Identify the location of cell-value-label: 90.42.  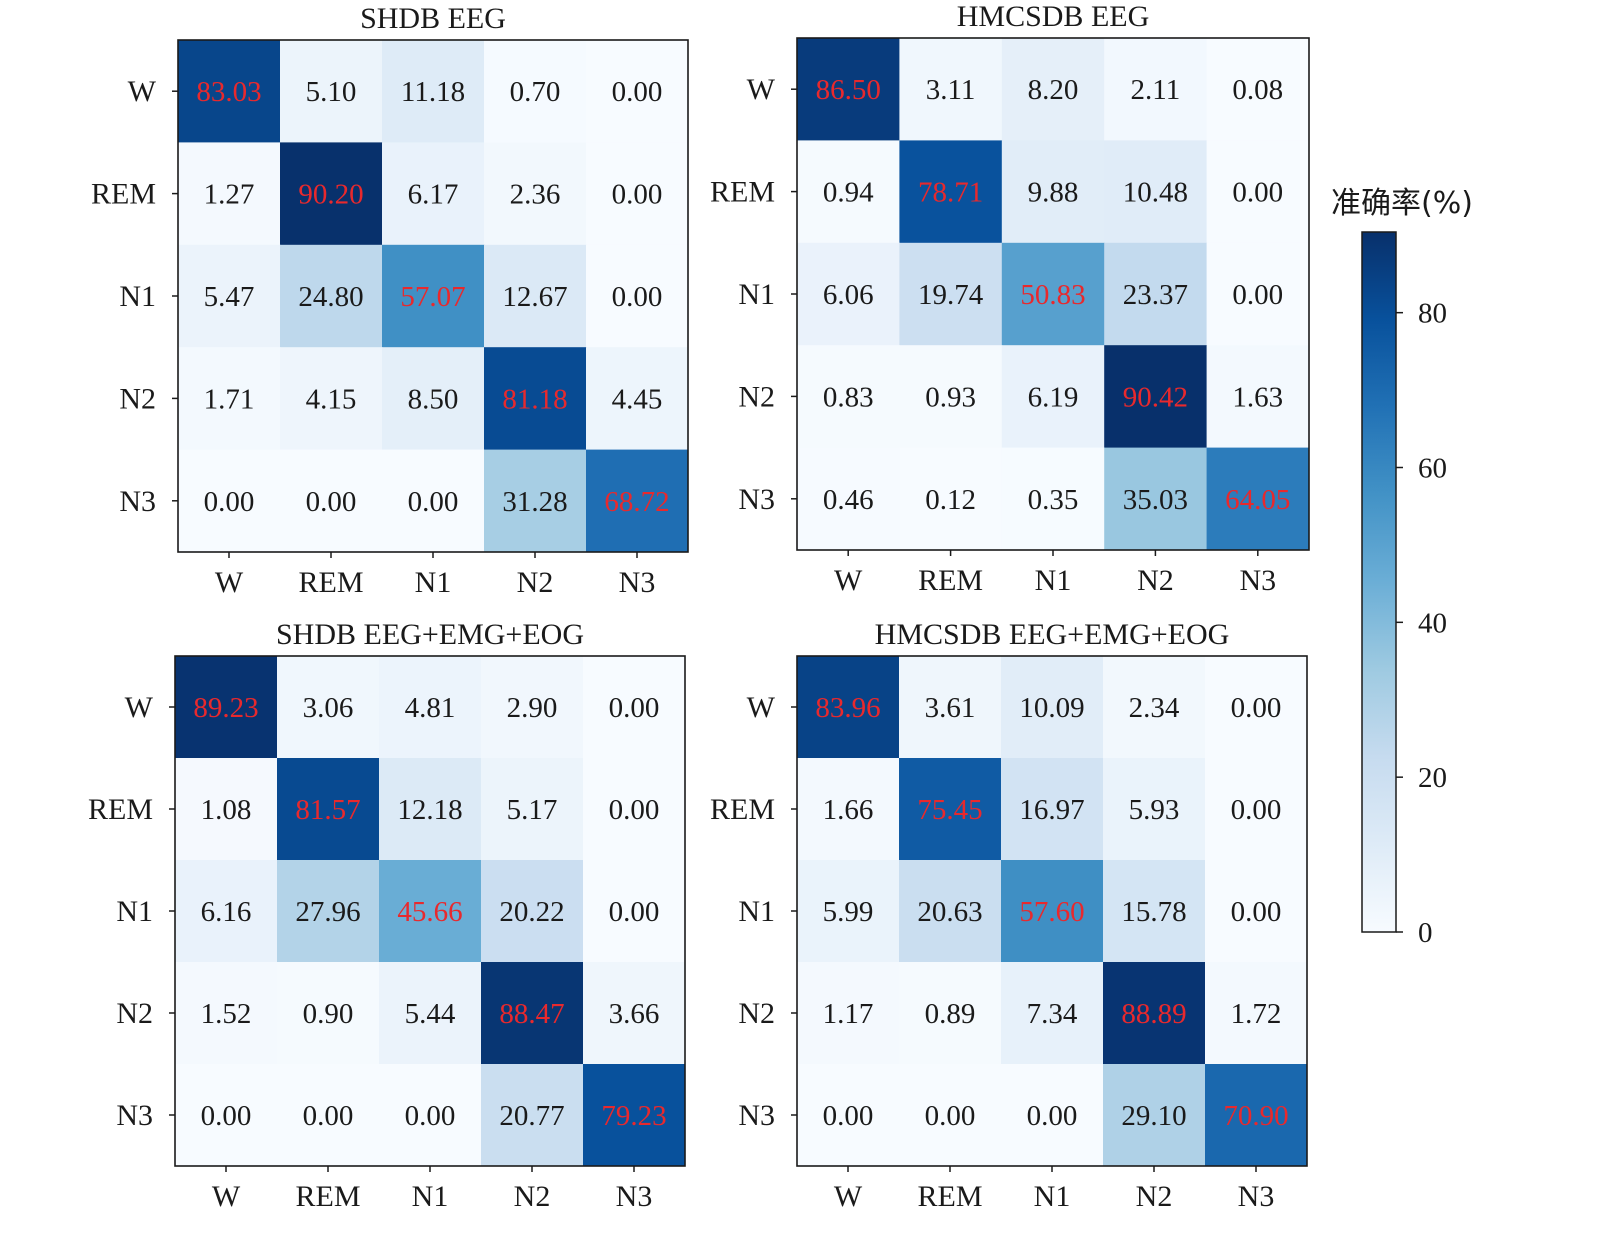
(1155, 397).